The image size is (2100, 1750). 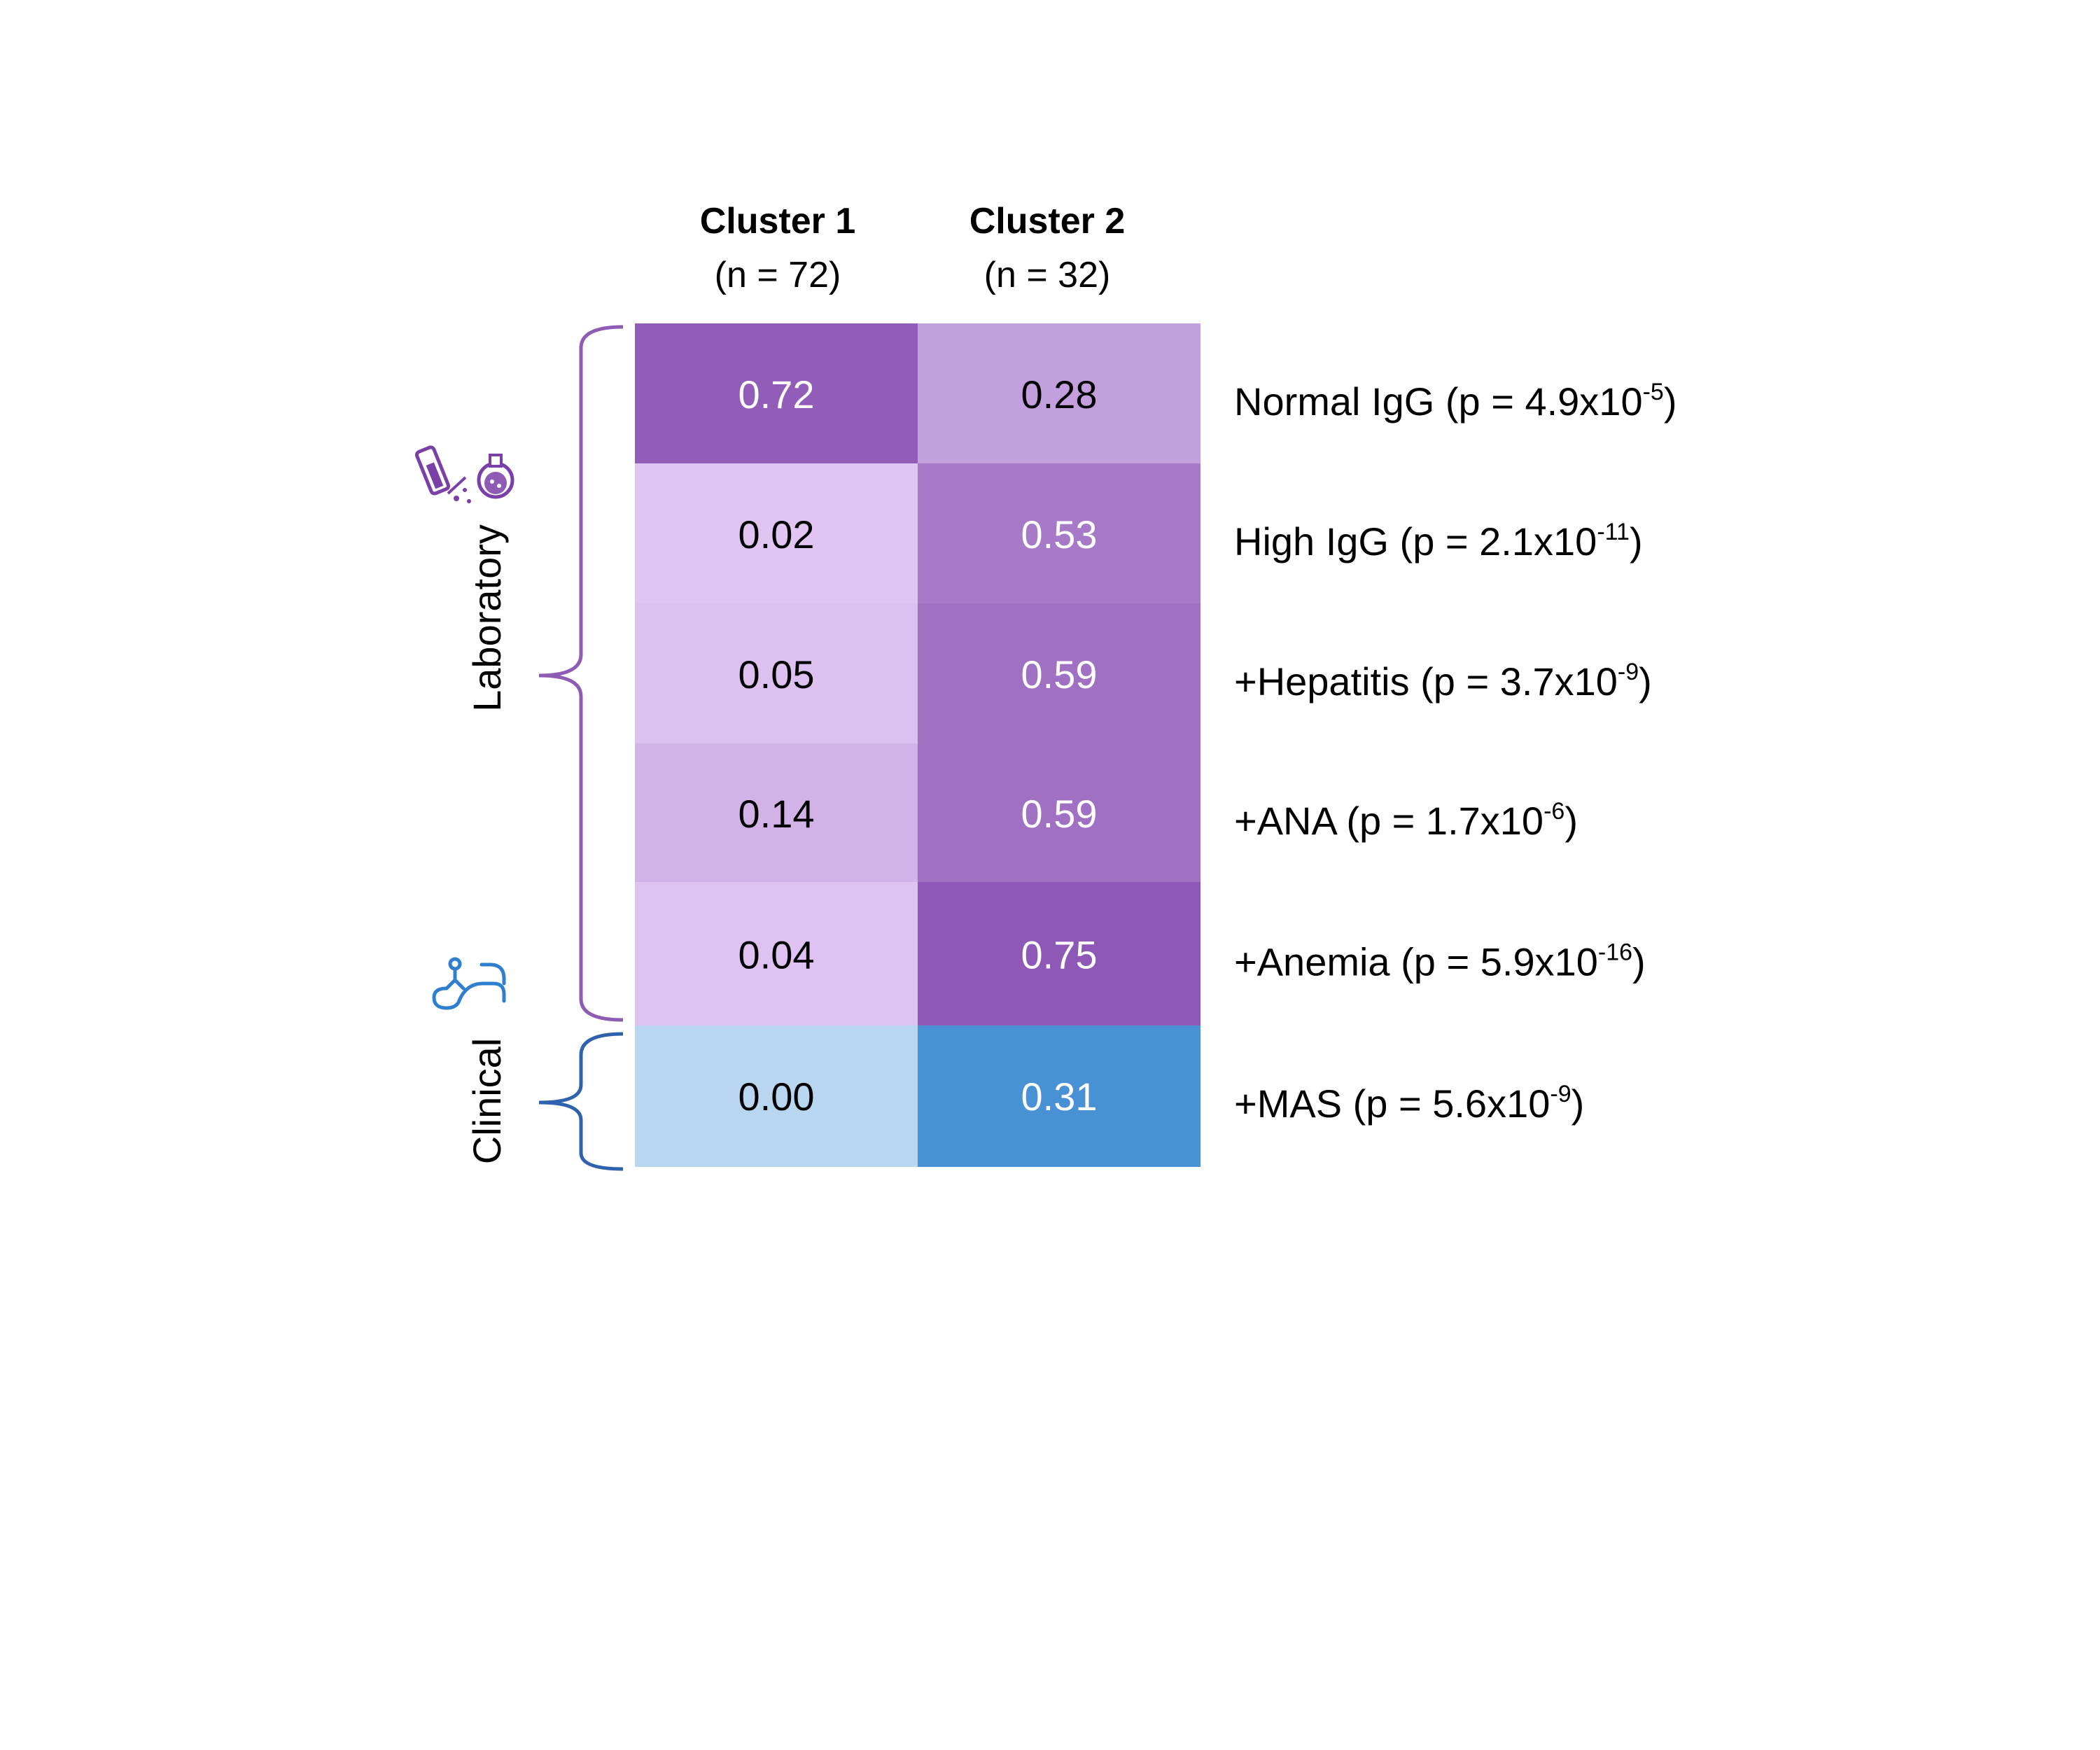 I want to click on row-label: +MAS (p = 5.6x10-9), so click(x=1409, y=1103).